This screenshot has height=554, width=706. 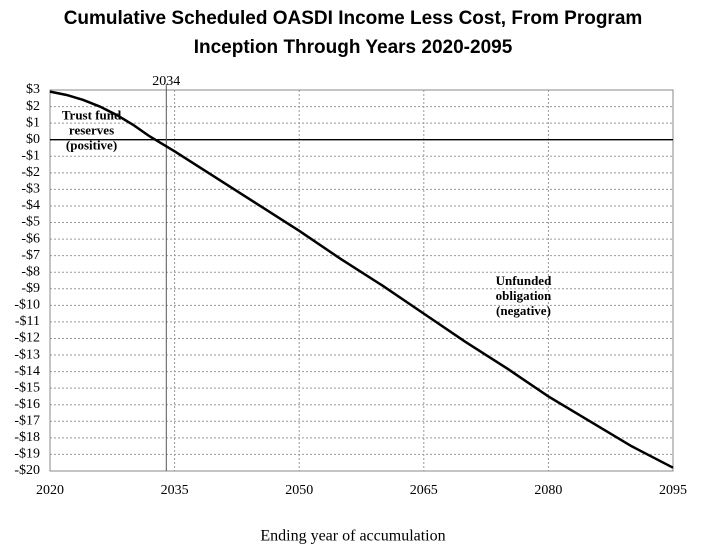 What do you see at coordinates (27, 354) in the screenshot?
I see `y-tick-label: -$13` at bounding box center [27, 354].